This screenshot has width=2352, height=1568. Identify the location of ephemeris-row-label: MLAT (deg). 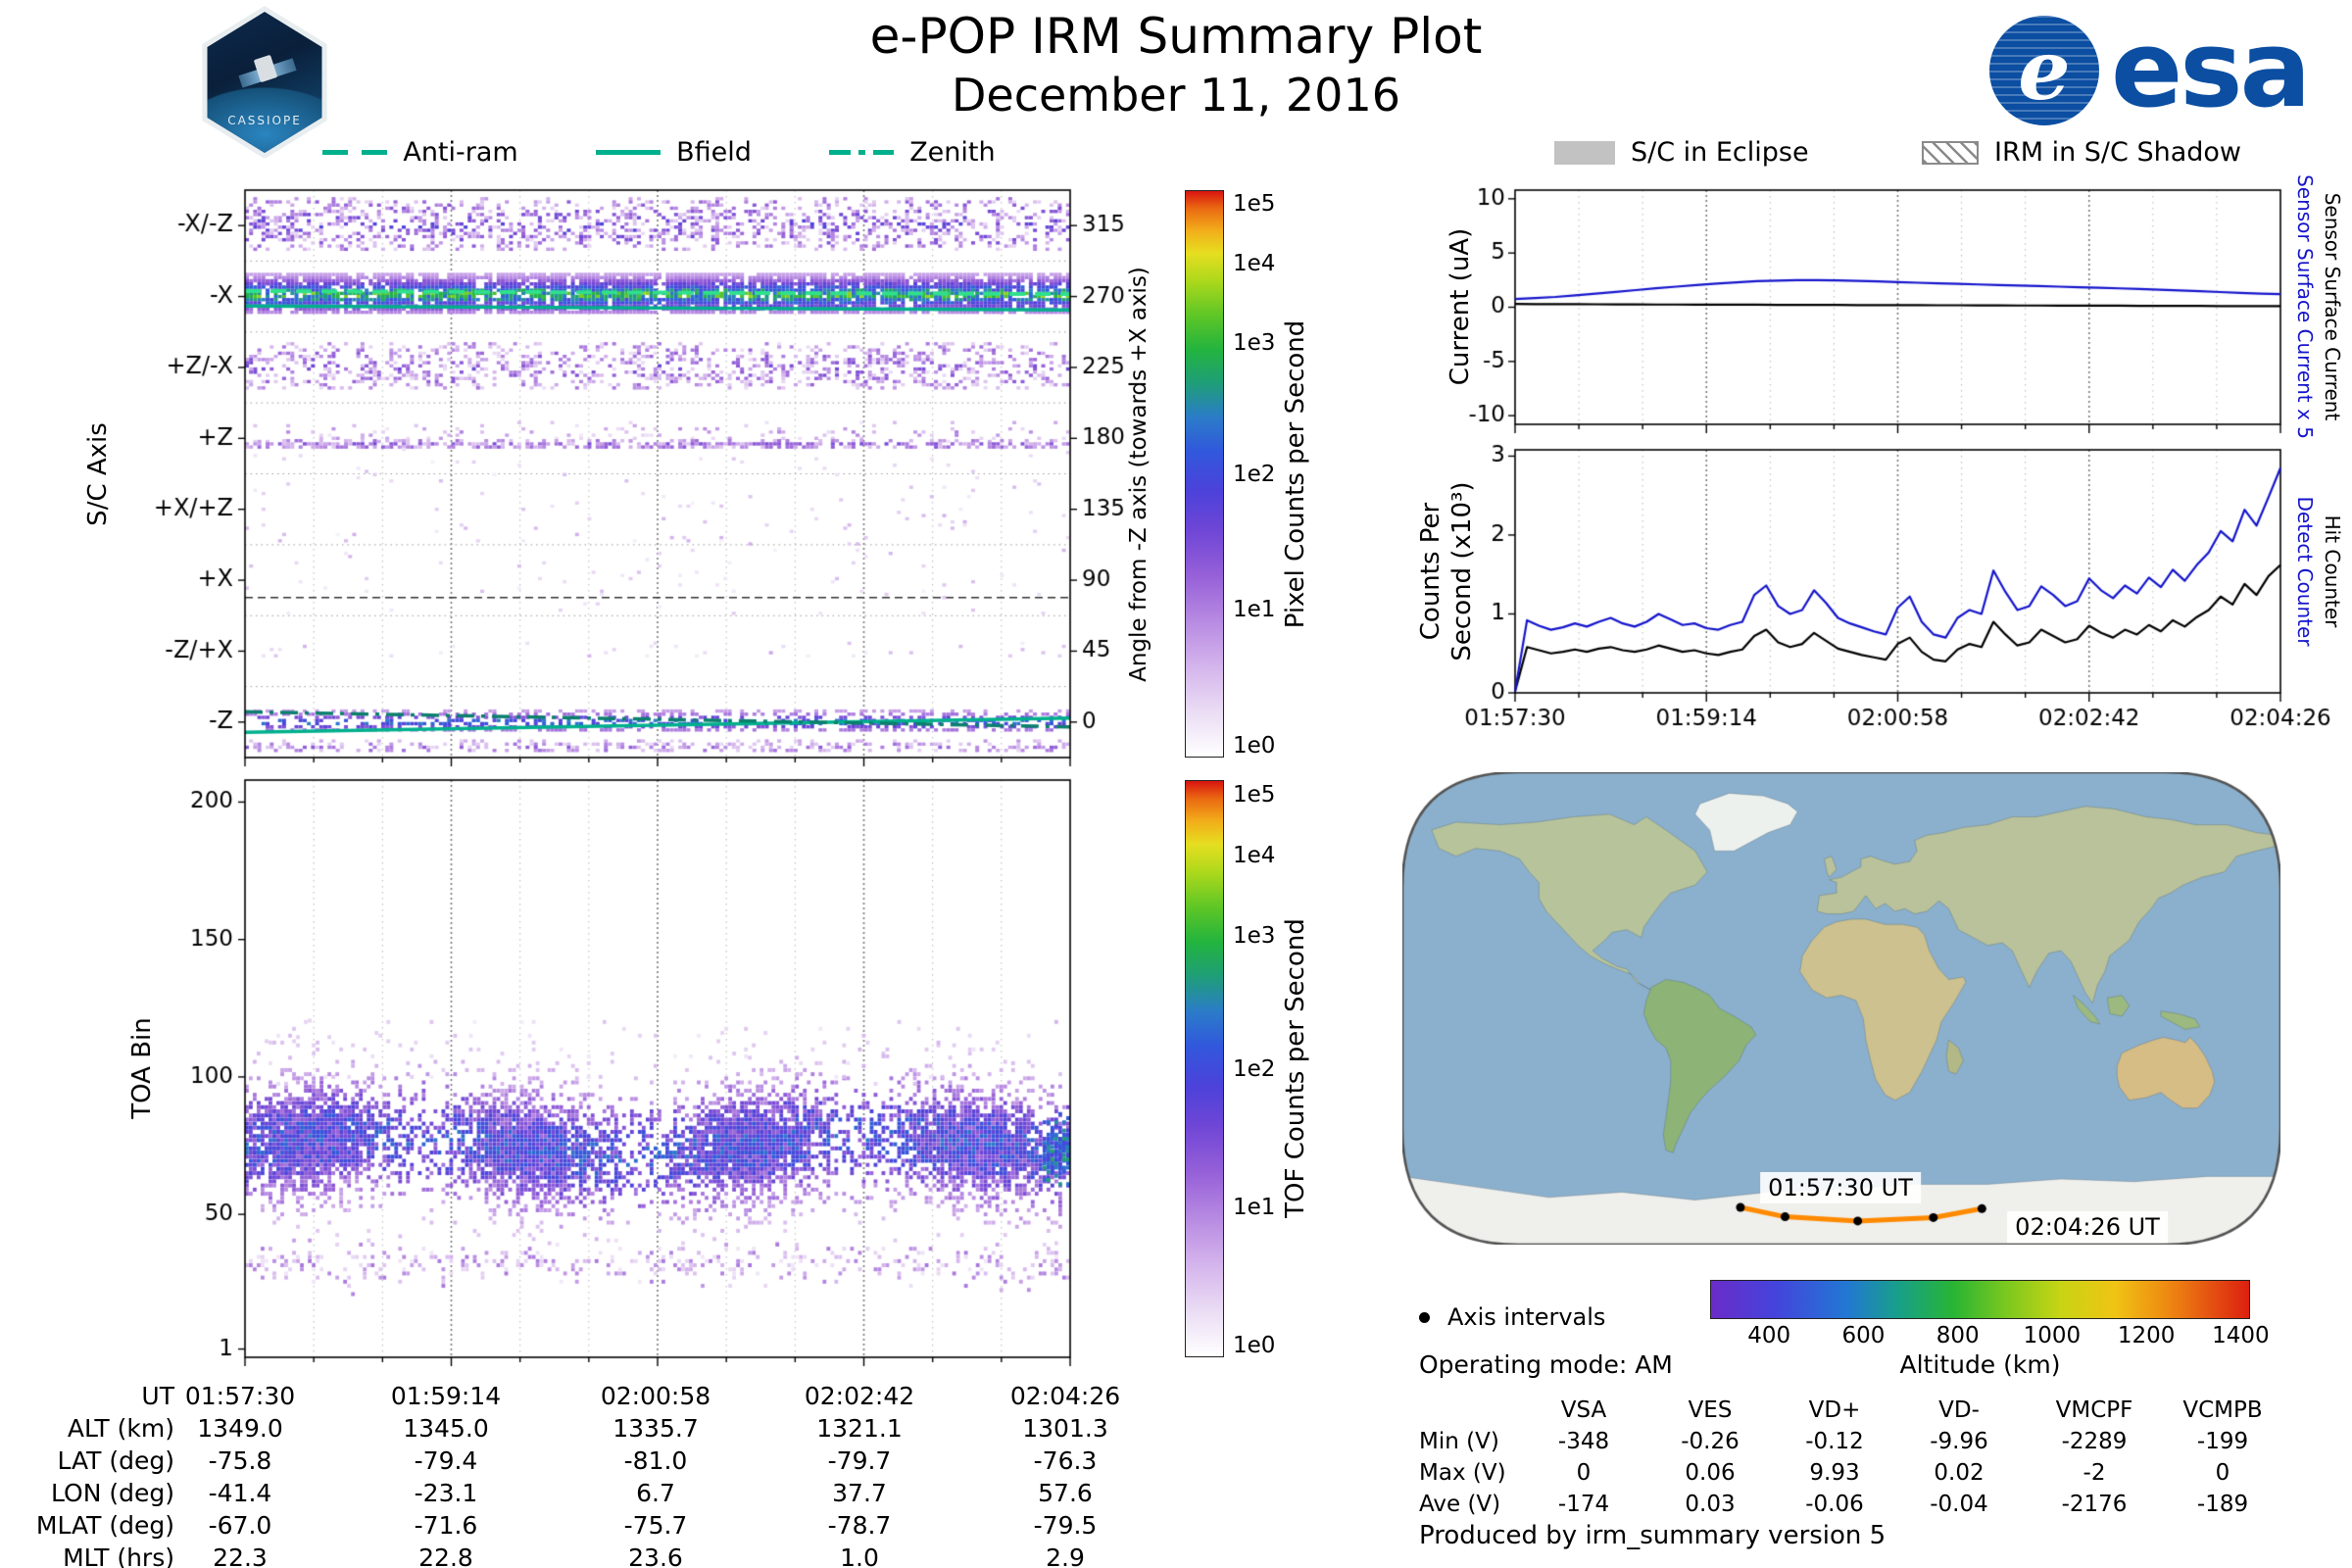
(104, 1525).